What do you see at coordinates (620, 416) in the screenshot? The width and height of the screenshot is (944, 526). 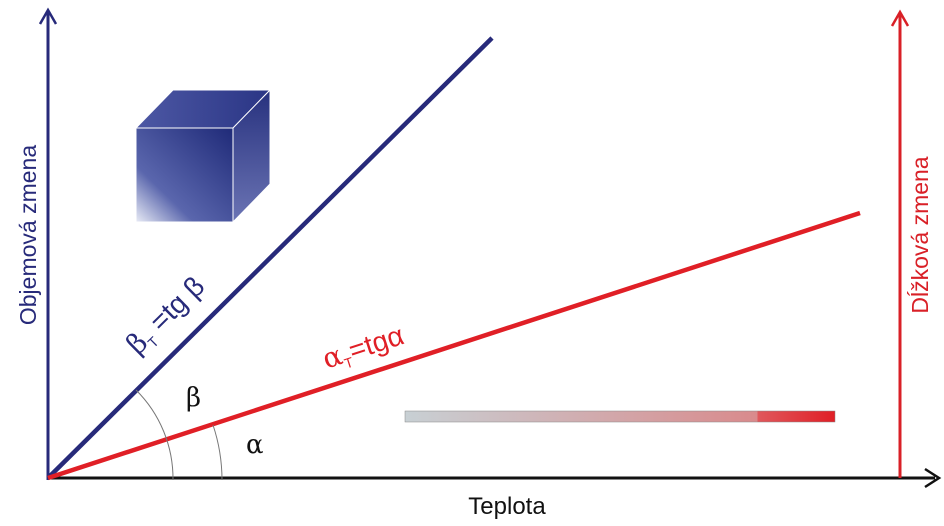 I see `temperature-bar` at bounding box center [620, 416].